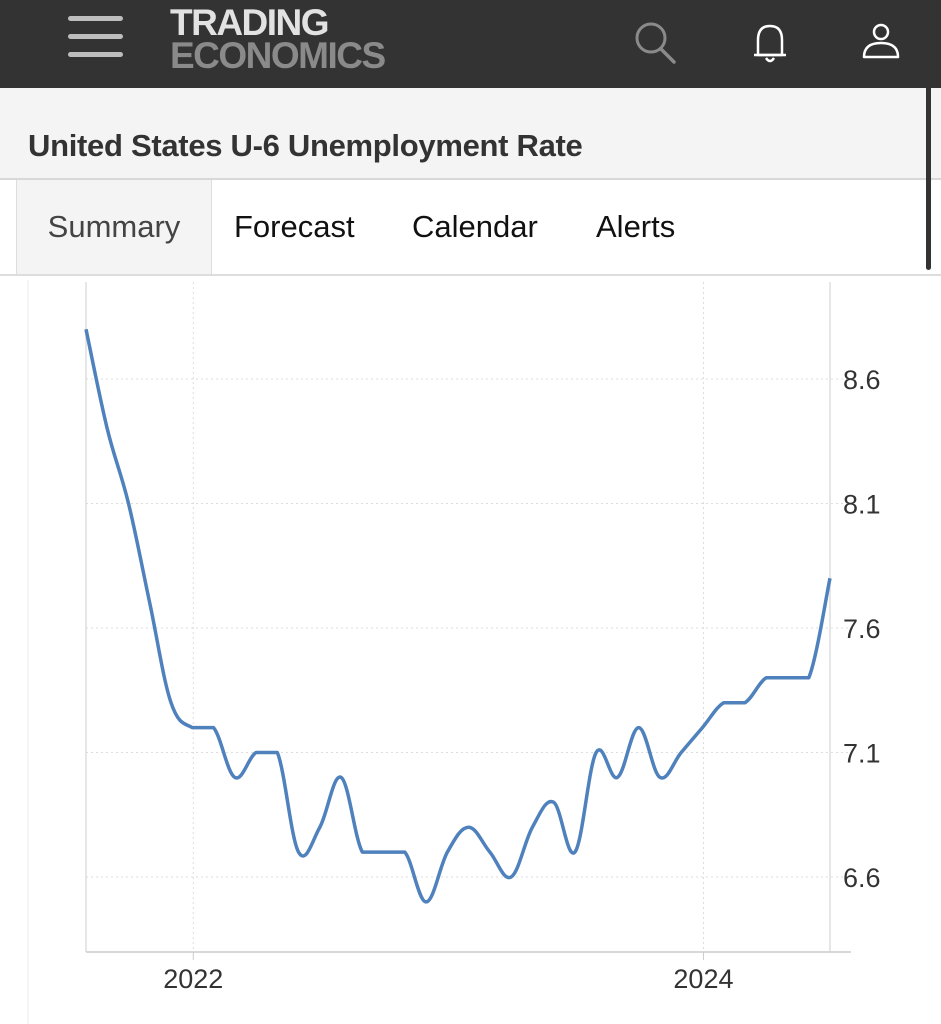  Describe the element at coordinates (862, 754) in the screenshot. I see `y-tick-label: 7.1` at that location.